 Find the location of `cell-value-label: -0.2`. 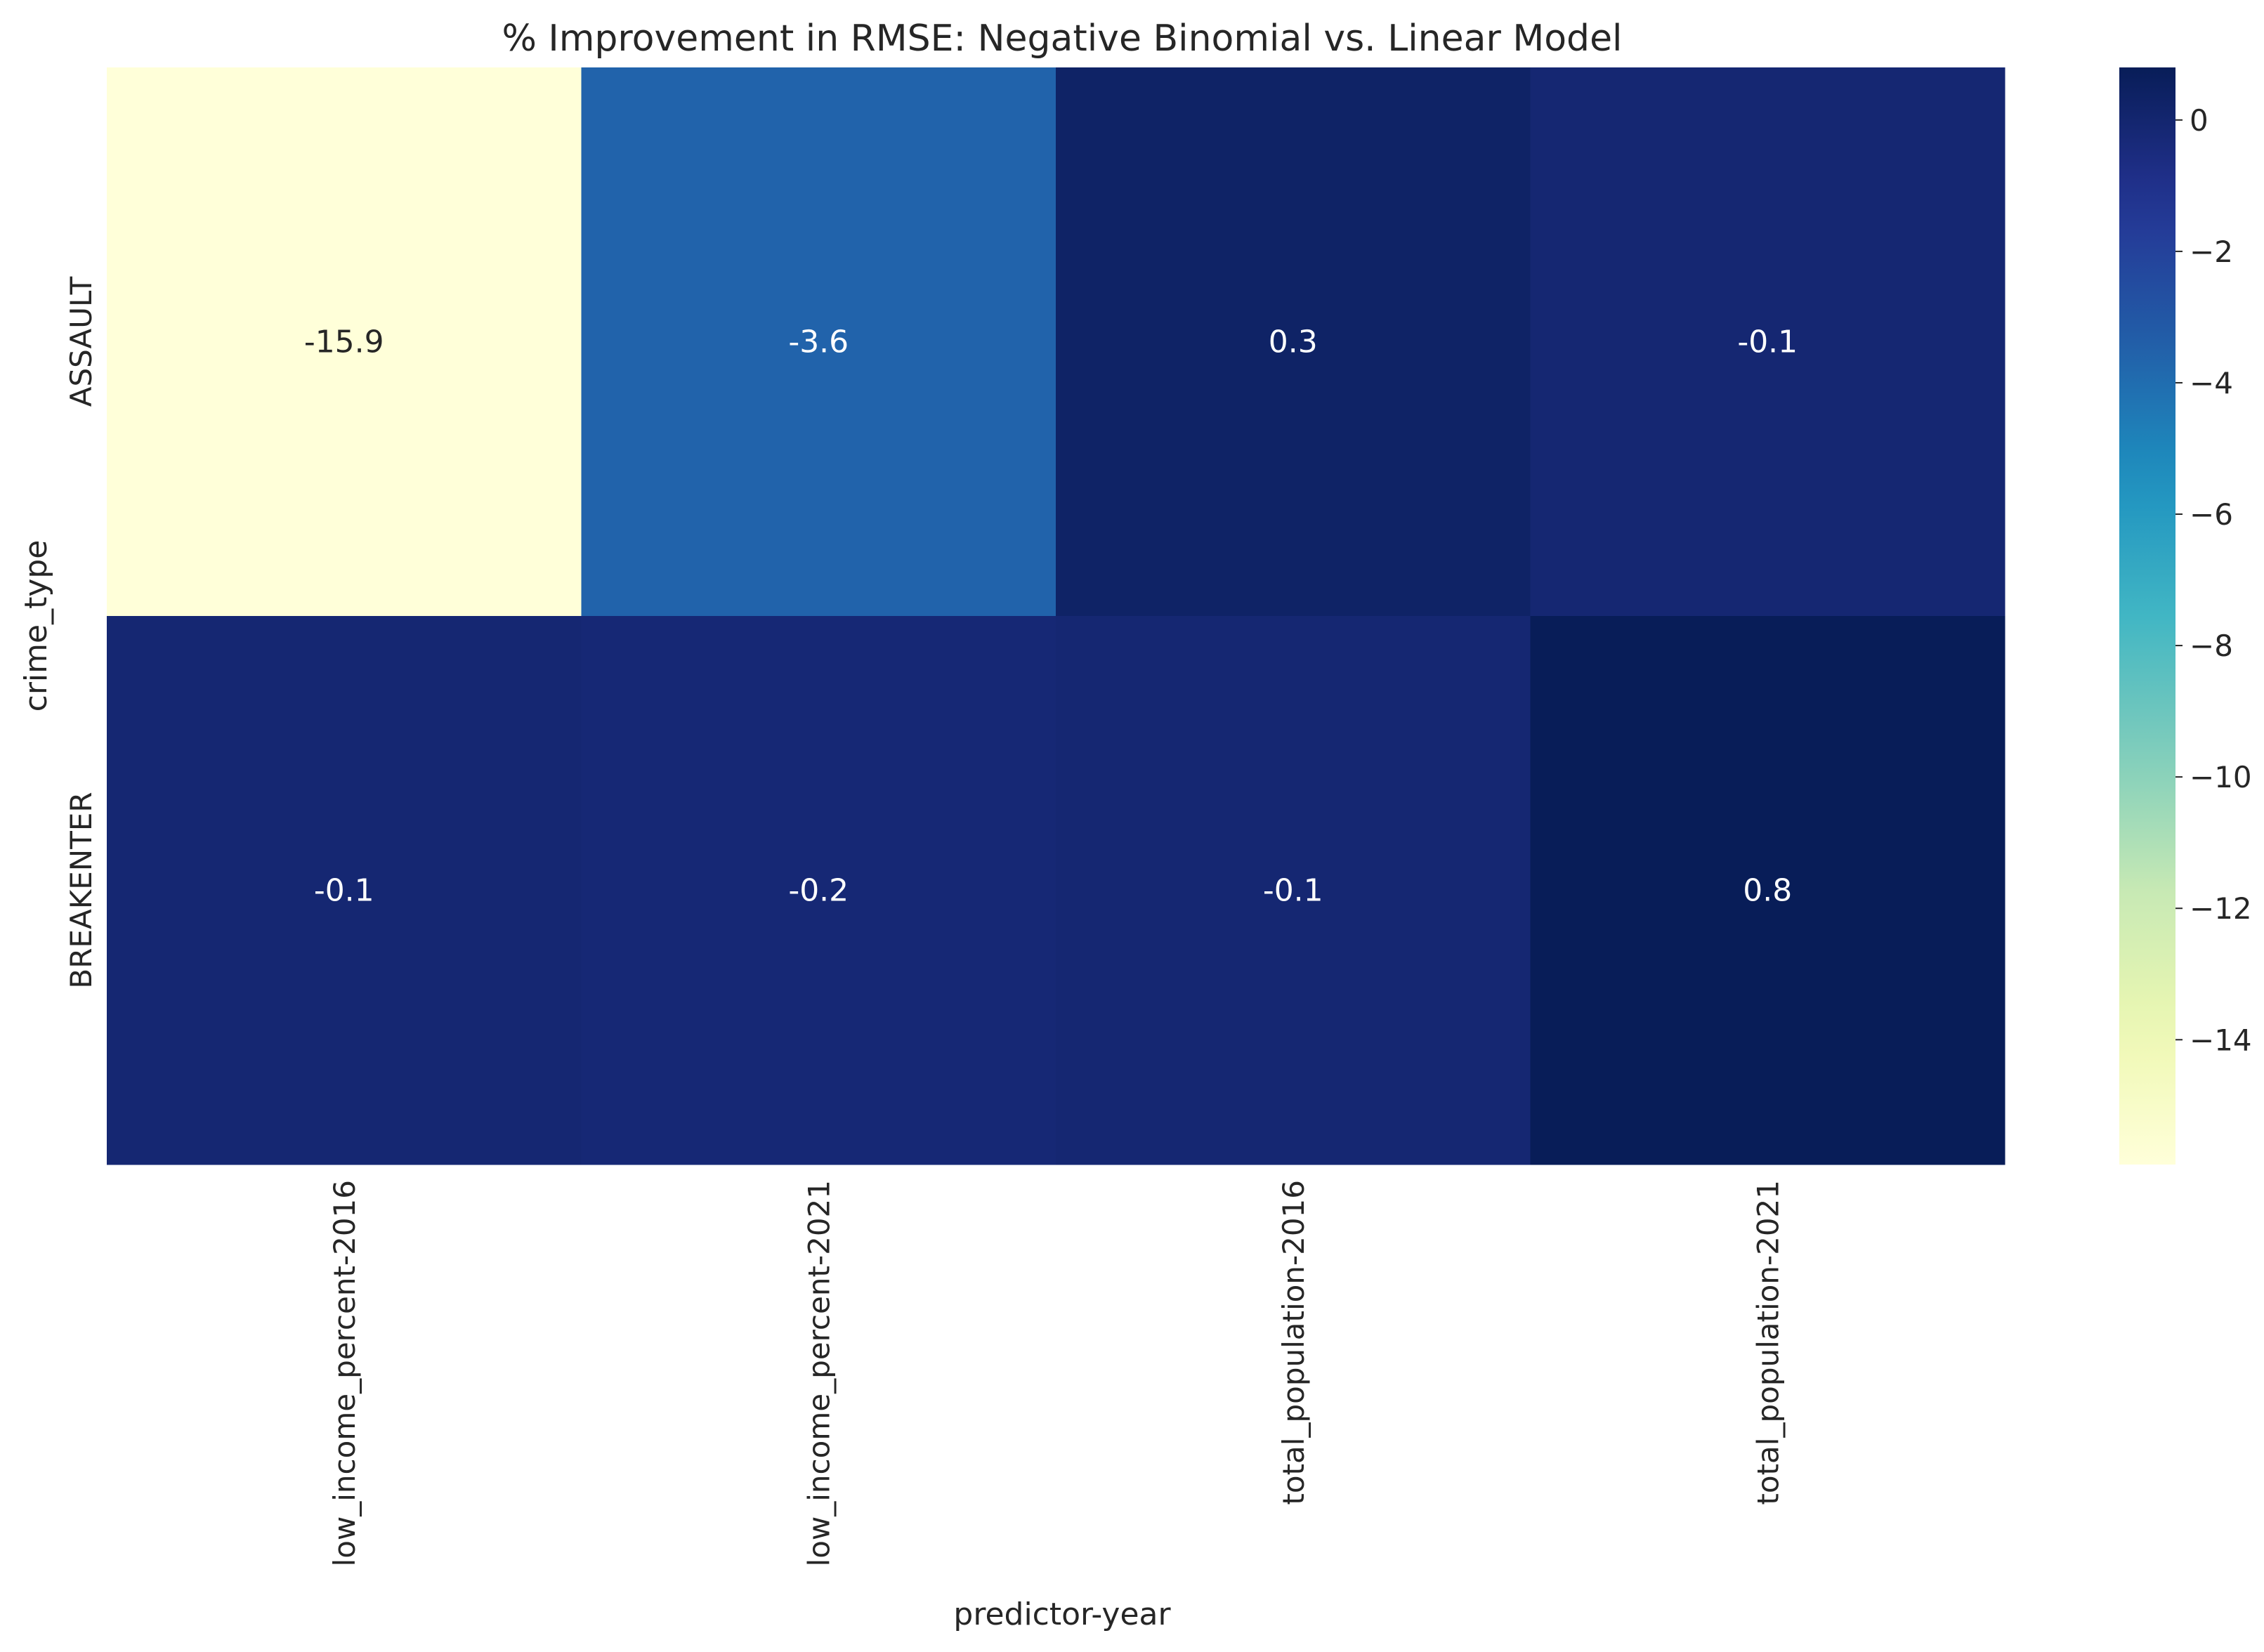

cell-value-label: -0.2 is located at coordinates (818, 891).